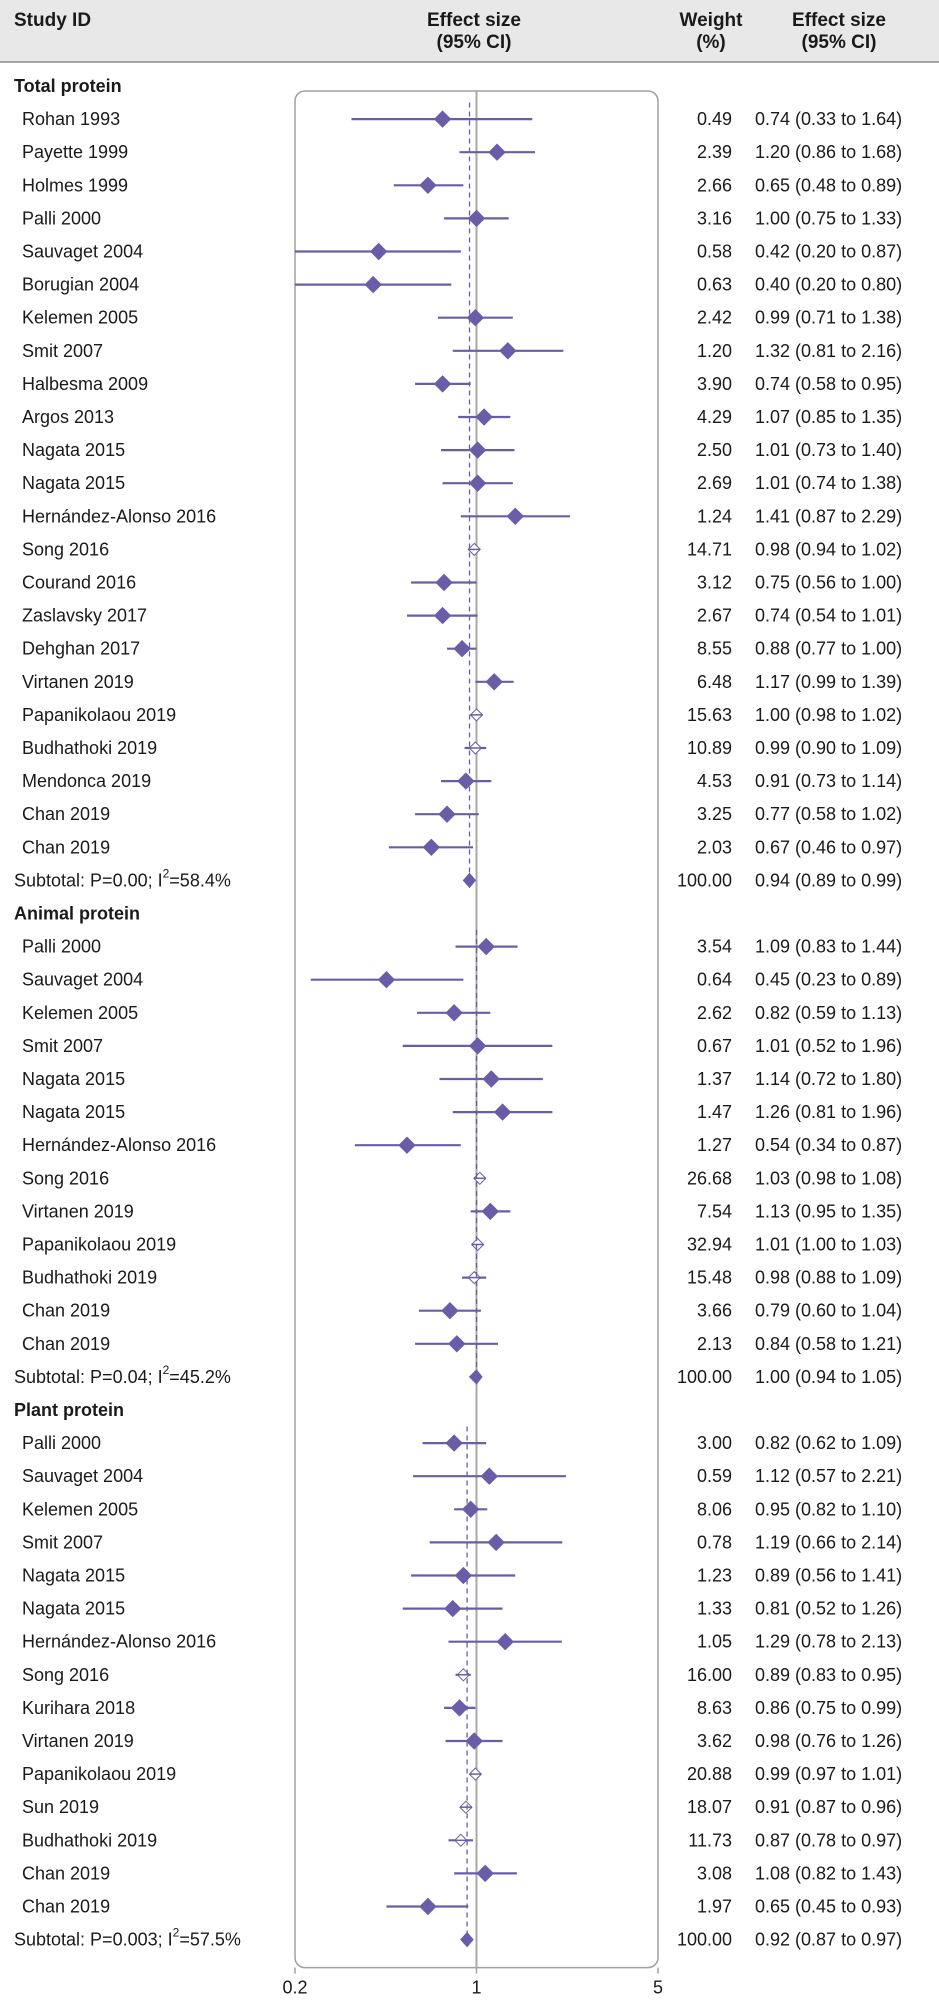 Image resolution: width=939 pixels, height=2000 pixels. I want to click on effect-ci-text: 0.65 (0.45 to 0.93), so click(828, 1907).